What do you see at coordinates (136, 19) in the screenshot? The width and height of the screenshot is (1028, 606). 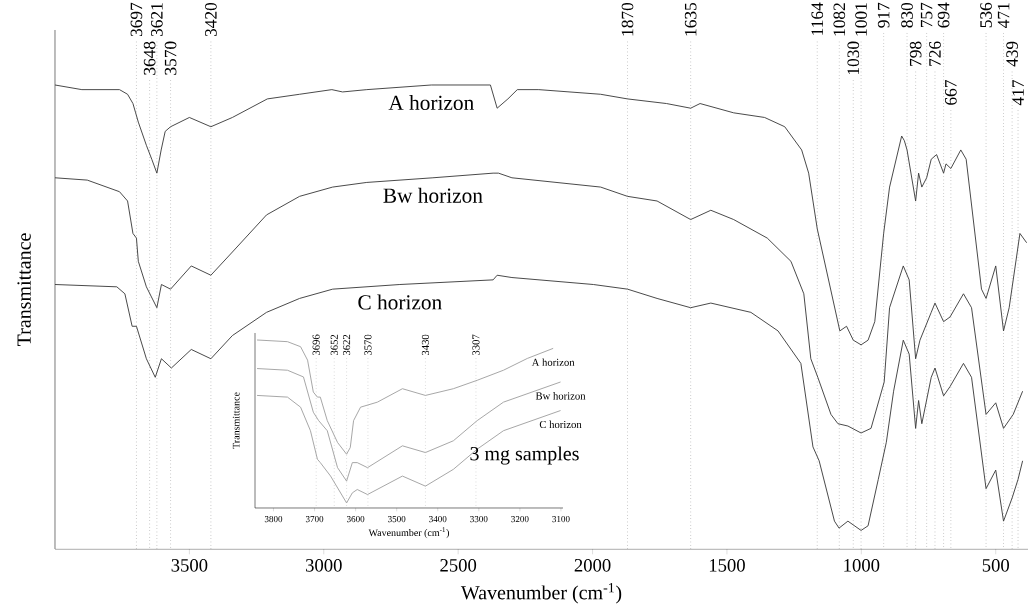 I see `ref-line-label: 3697` at bounding box center [136, 19].